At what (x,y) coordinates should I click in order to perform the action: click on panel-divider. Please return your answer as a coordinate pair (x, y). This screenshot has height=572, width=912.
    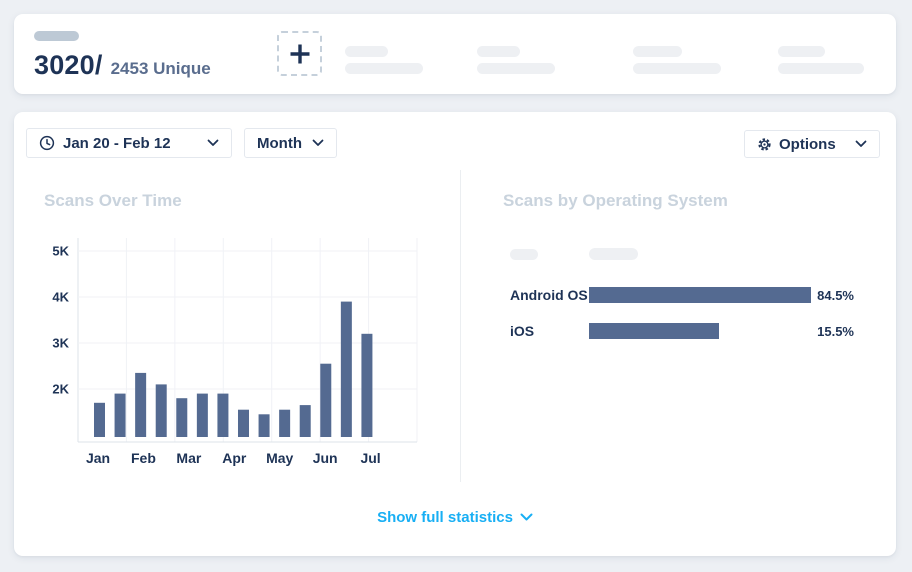
    Looking at the image, I should click on (460, 326).